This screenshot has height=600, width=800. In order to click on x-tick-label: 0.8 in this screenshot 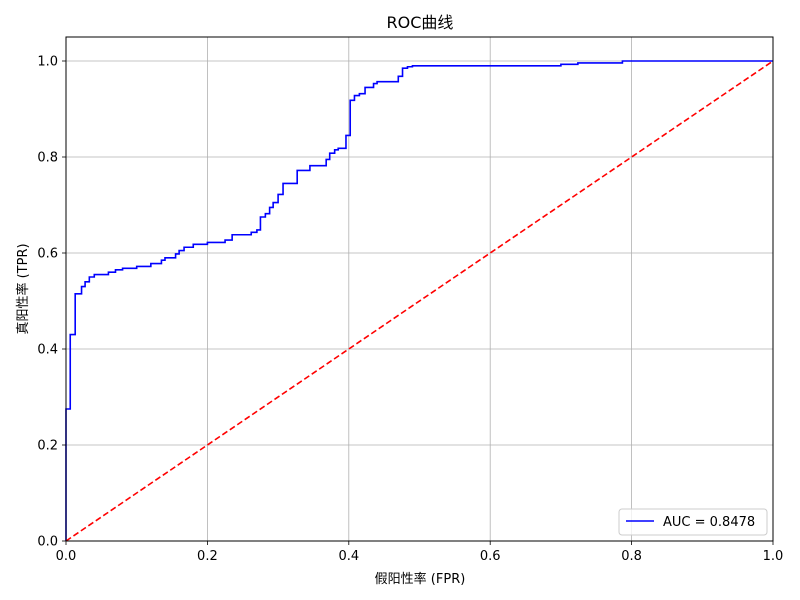, I will do `click(631, 556)`.